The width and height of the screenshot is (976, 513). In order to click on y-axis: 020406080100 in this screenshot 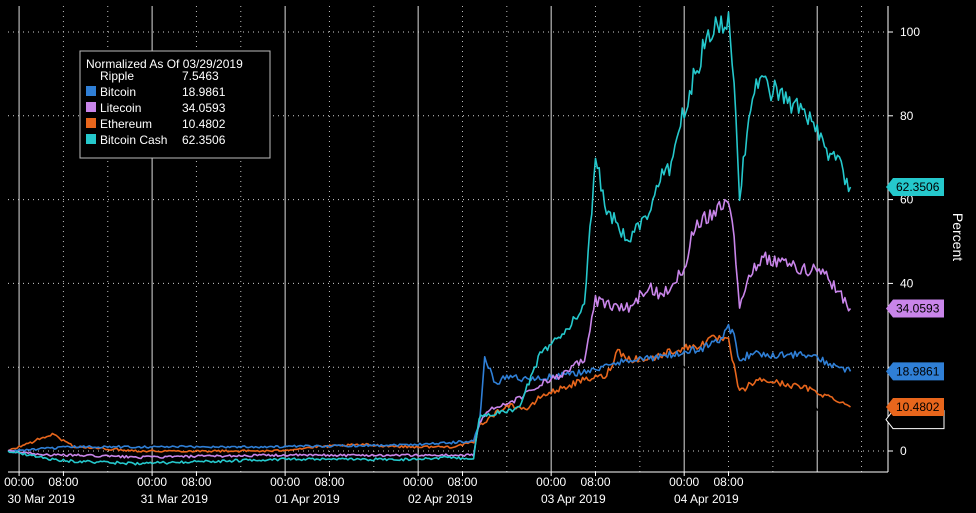, I will do `click(903, 239)`.